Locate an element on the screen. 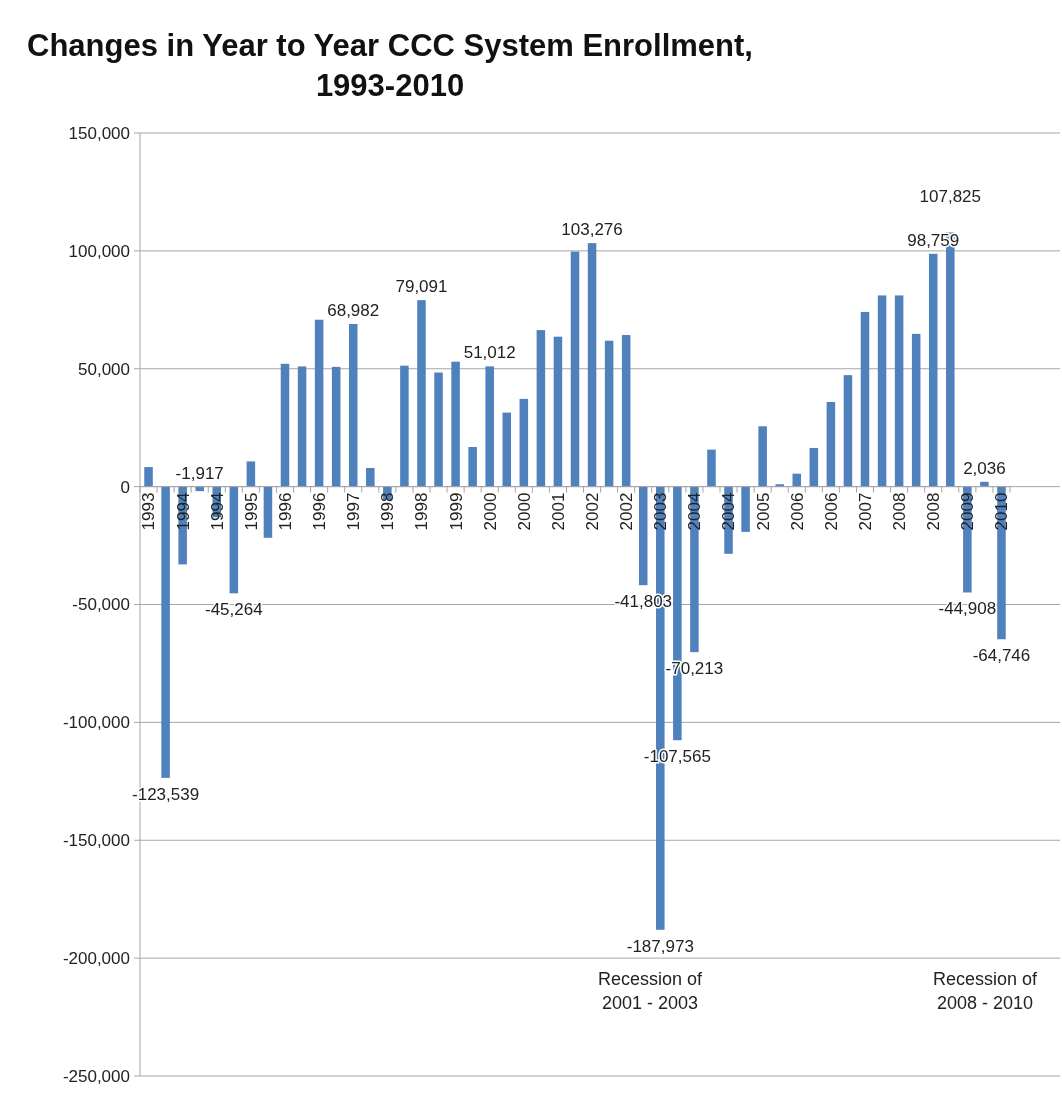 Image resolution: width=1062 pixels, height=1094 pixels. data-label: -1,917 is located at coordinates (199, 473).